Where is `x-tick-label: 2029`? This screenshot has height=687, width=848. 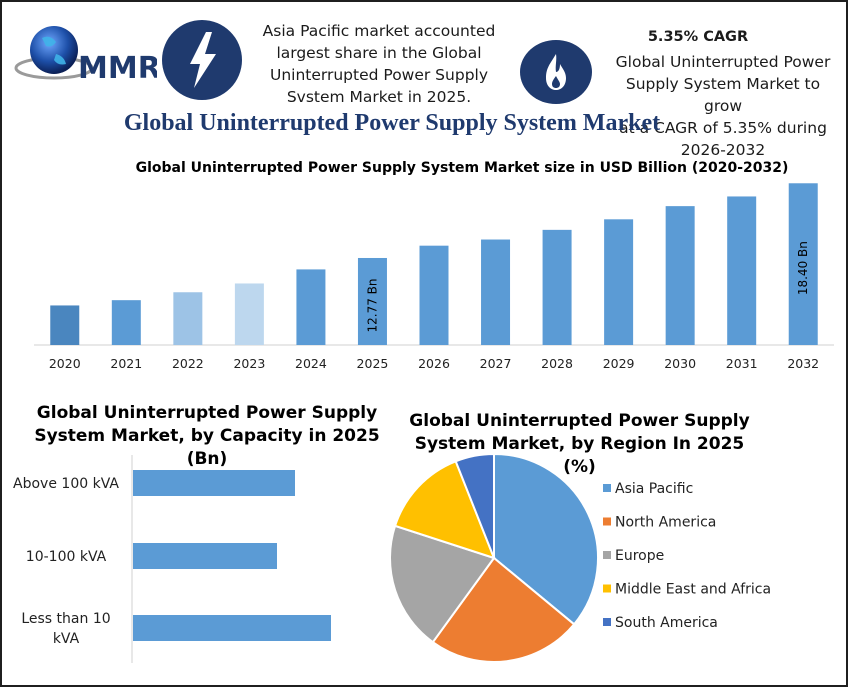
x-tick-label: 2029 is located at coordinates (619, 363).